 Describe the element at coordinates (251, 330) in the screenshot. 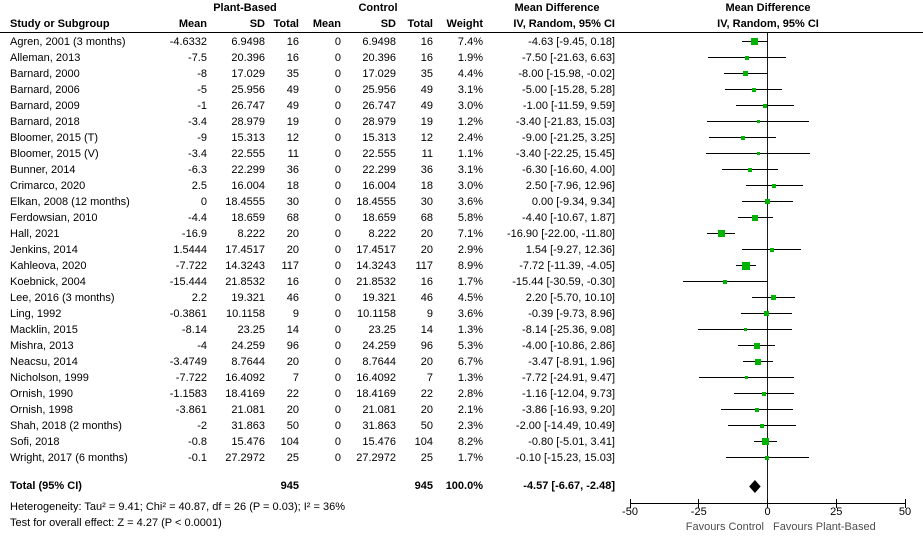

I see `plant-based-sd: 23.25` at that location.